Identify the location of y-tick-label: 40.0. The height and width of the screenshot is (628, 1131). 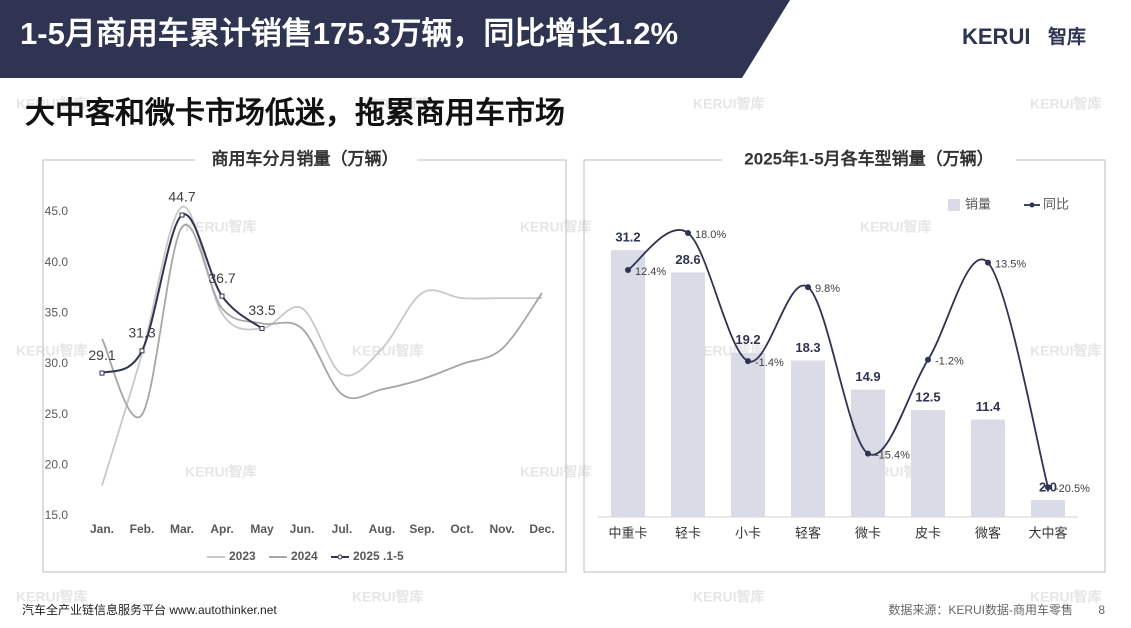
(57, 262).